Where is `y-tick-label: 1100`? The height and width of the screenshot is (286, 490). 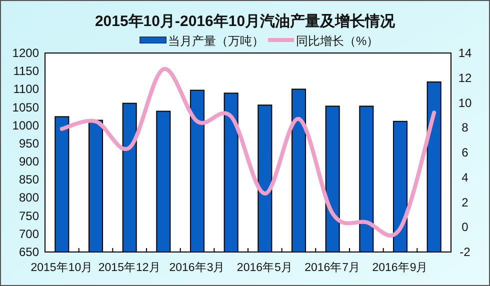 y-tick-label: 1100 is located at coordinates (26, 89).